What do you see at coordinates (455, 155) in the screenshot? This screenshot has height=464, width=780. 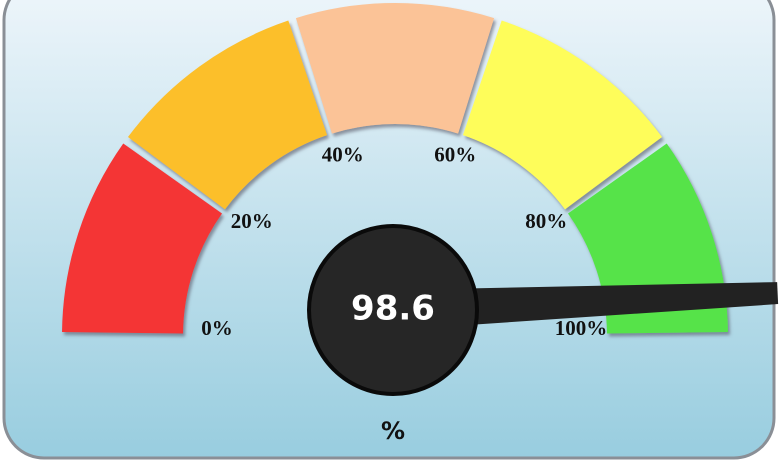 I see `tick-label: 60%` at bounding box center [455, 155].